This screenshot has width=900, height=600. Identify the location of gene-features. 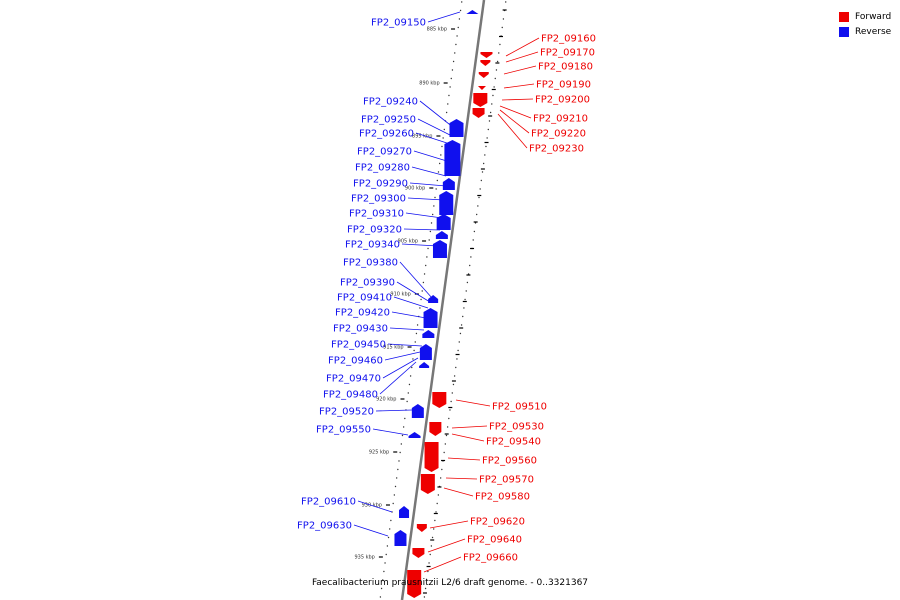
(443, 304).